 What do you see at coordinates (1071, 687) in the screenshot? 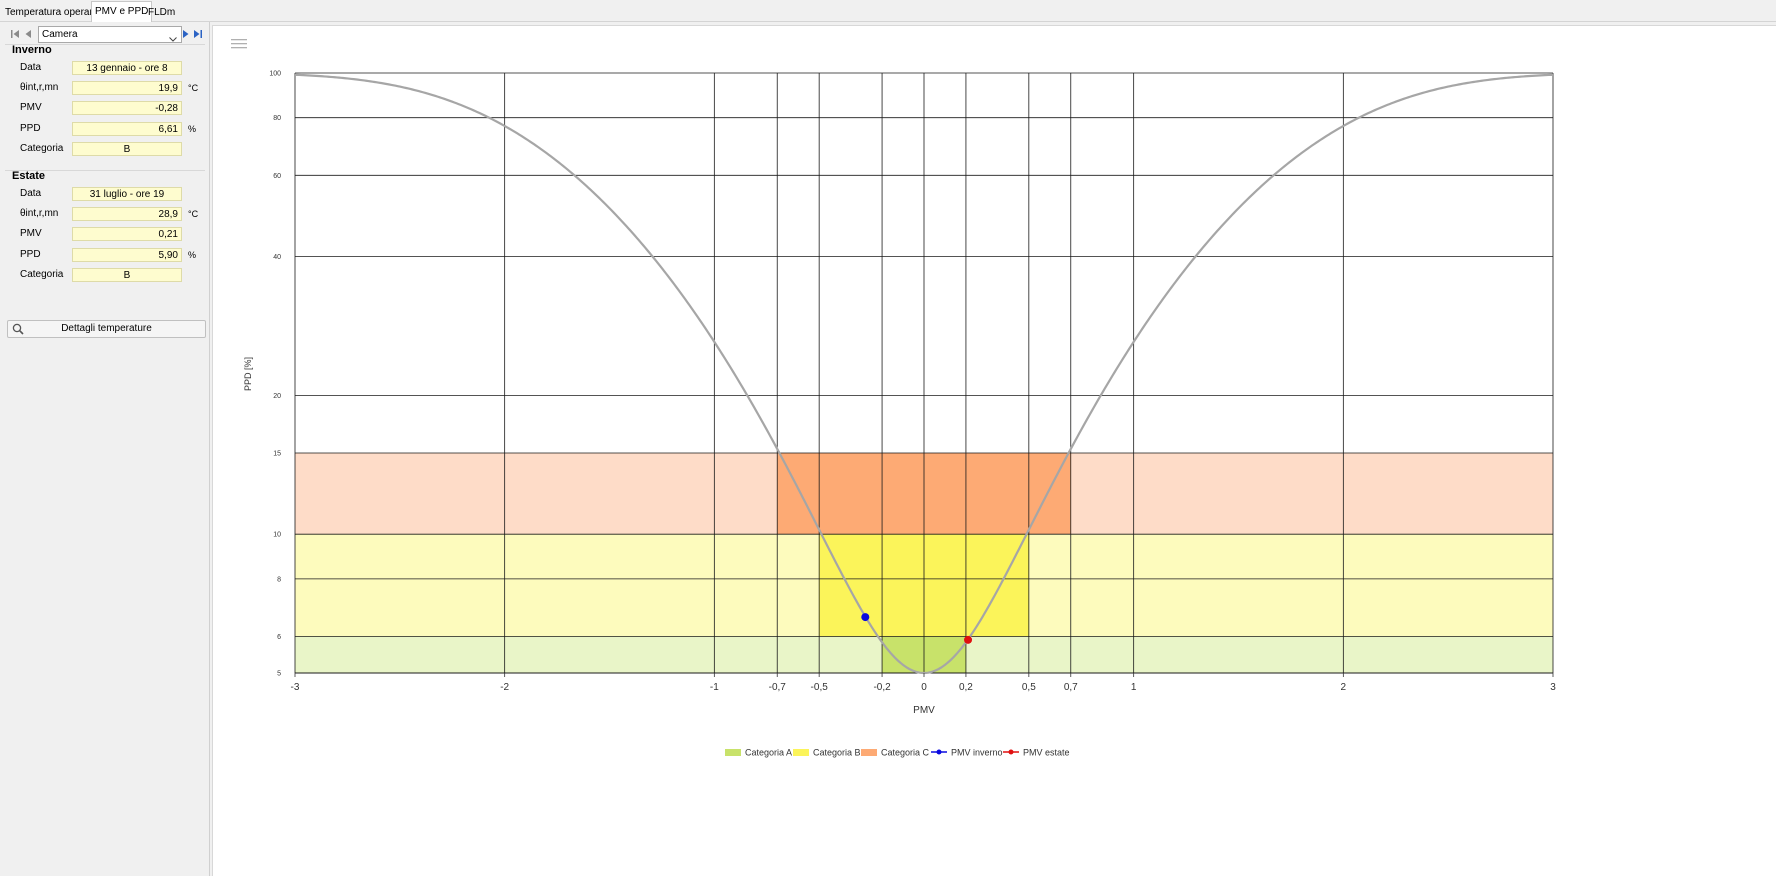
I see `x-tick-label: 0,7` at bounding box center [1071, 687].